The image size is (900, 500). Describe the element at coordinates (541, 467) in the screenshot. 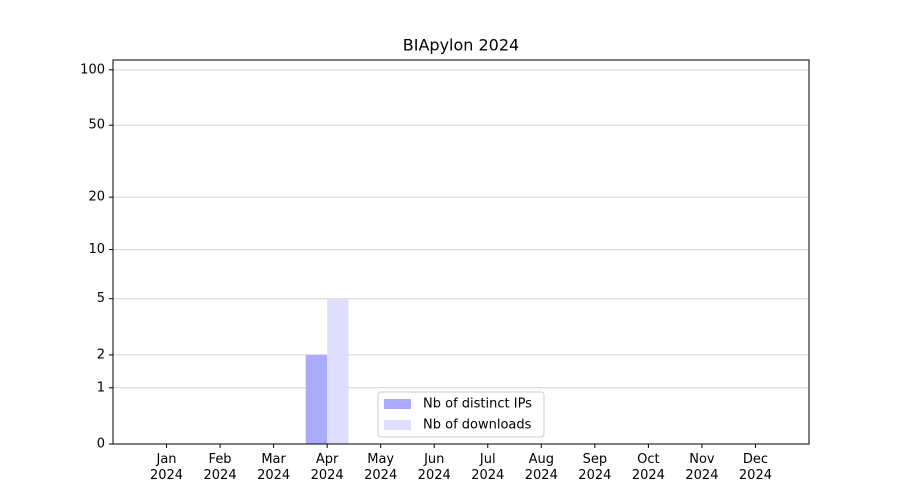

I see `x-tick-label: Aug 2024` at that location.